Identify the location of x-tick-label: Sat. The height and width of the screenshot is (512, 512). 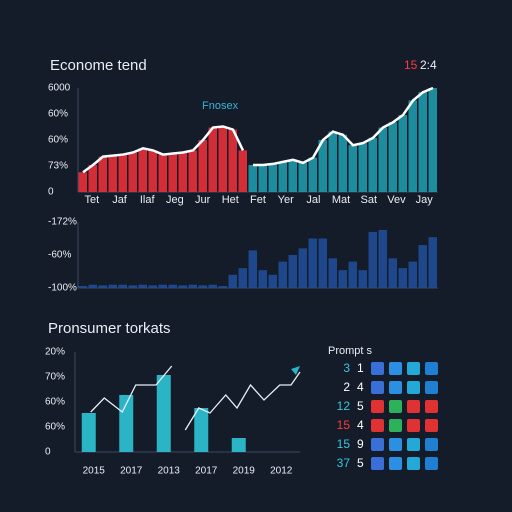
(369, 200).